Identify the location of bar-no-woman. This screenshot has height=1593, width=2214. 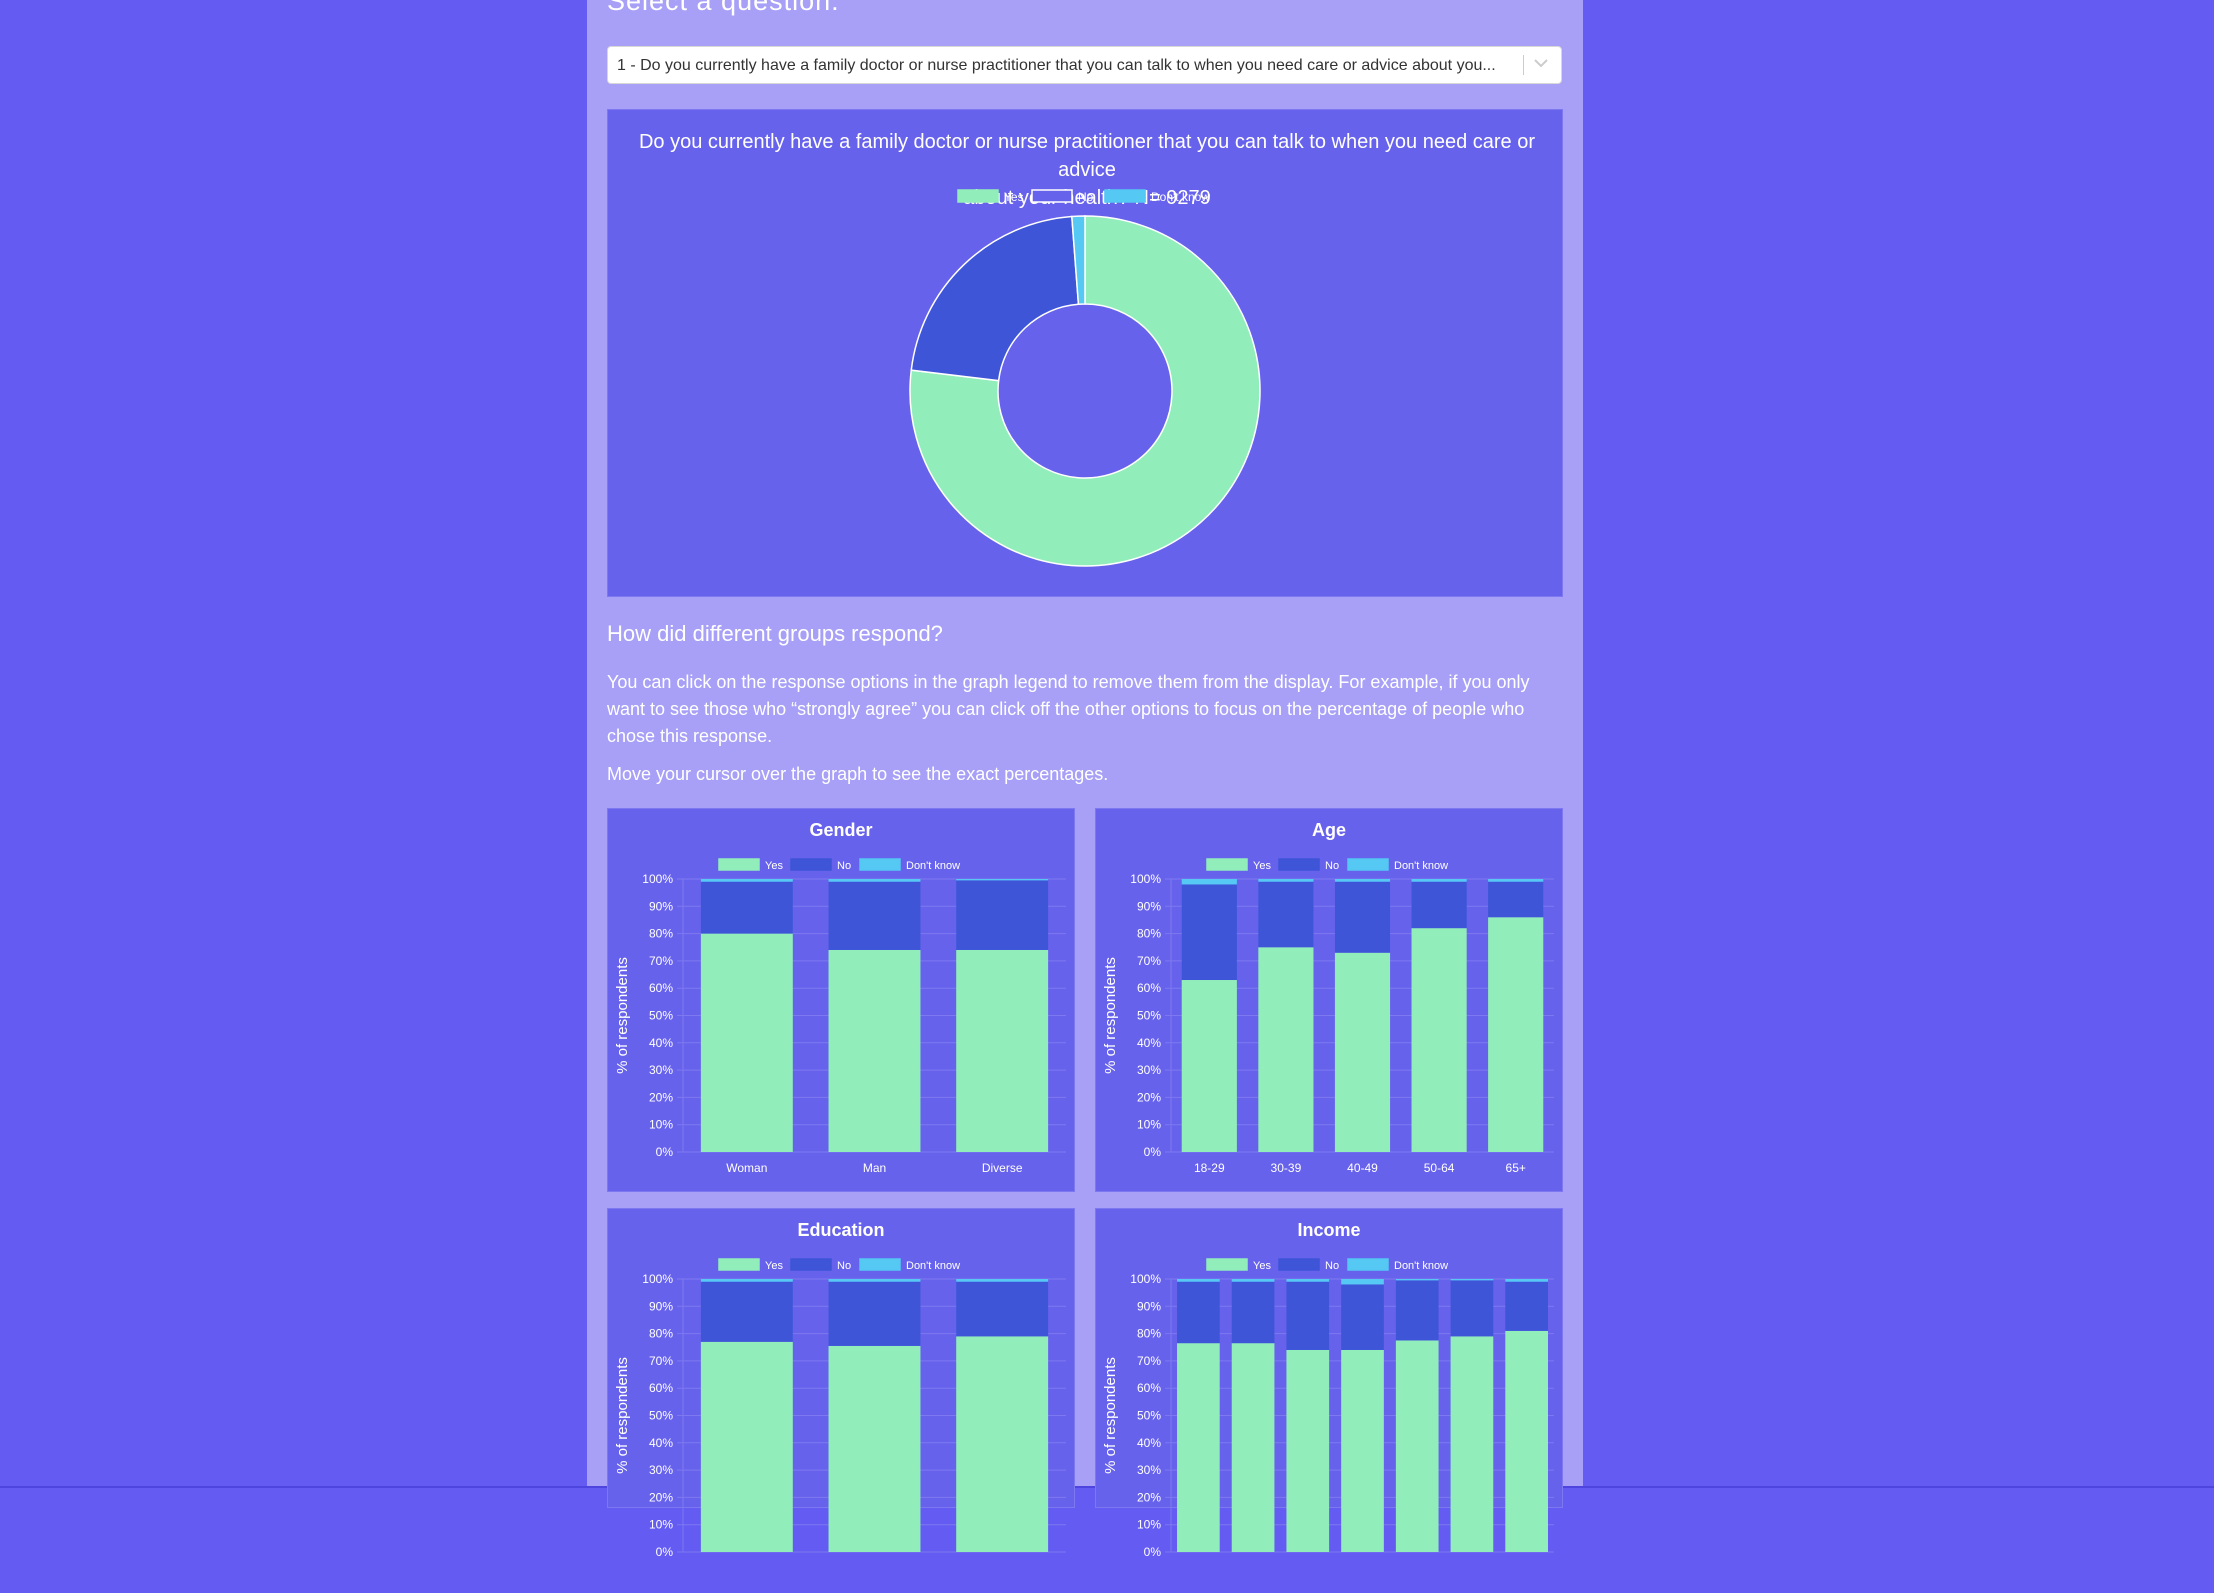
(746, 907).